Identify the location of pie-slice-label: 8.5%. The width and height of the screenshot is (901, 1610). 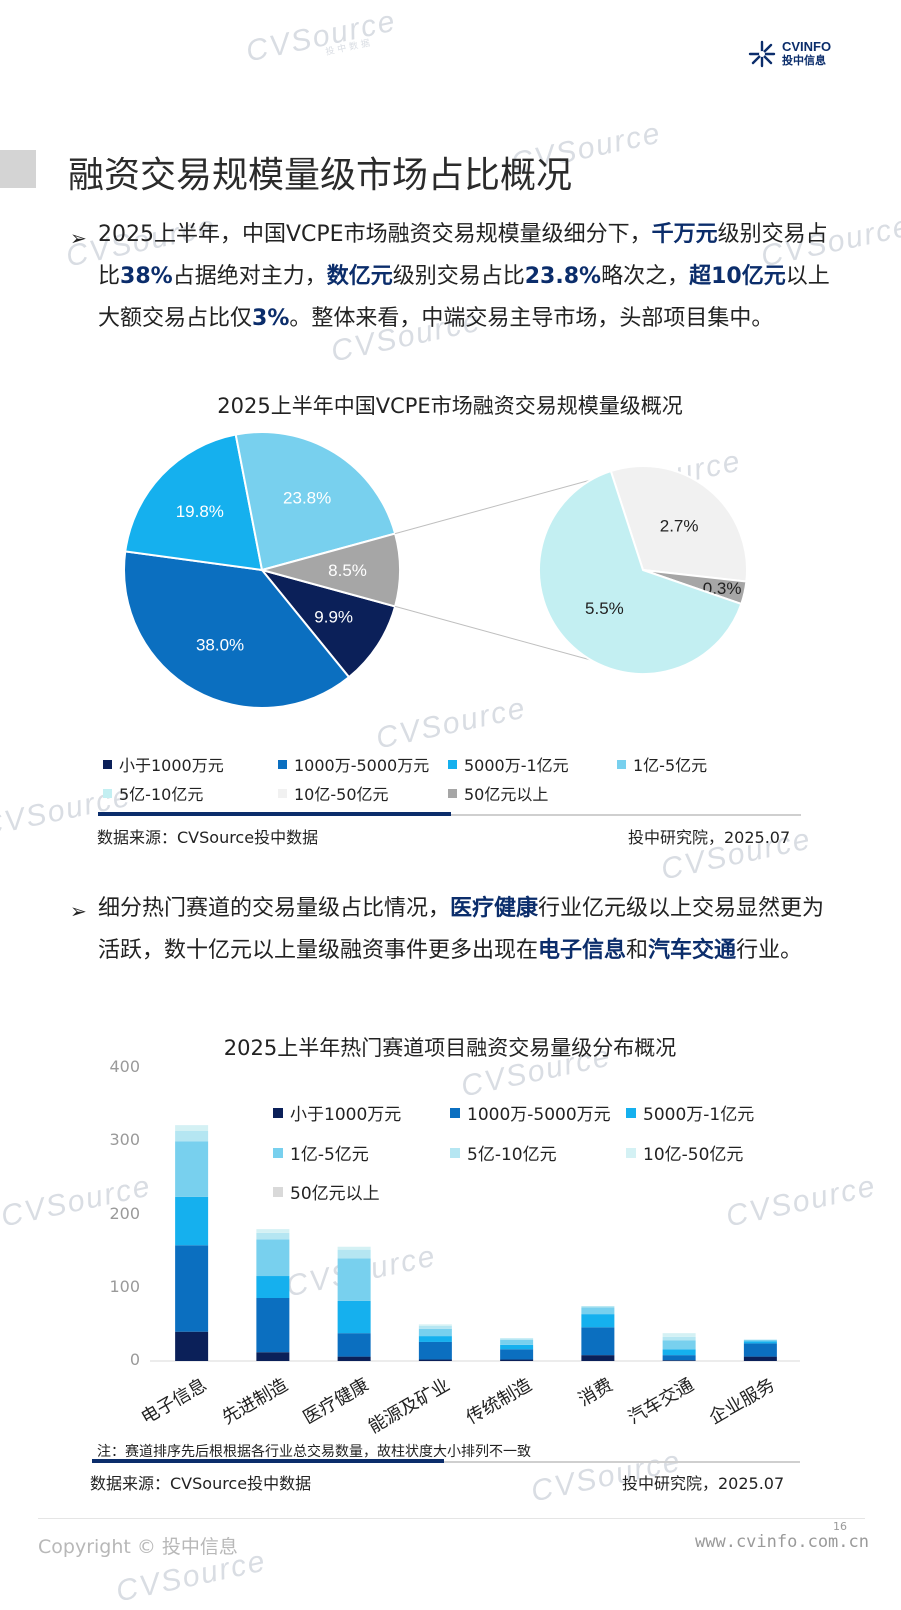
(347, 570).